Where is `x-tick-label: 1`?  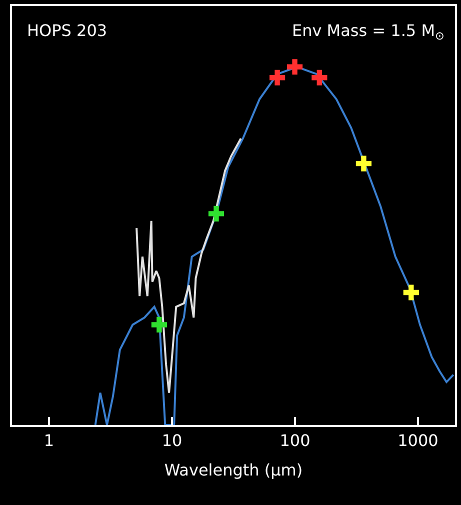
x-tick-label: 1 is located at coordinates (49, 440).